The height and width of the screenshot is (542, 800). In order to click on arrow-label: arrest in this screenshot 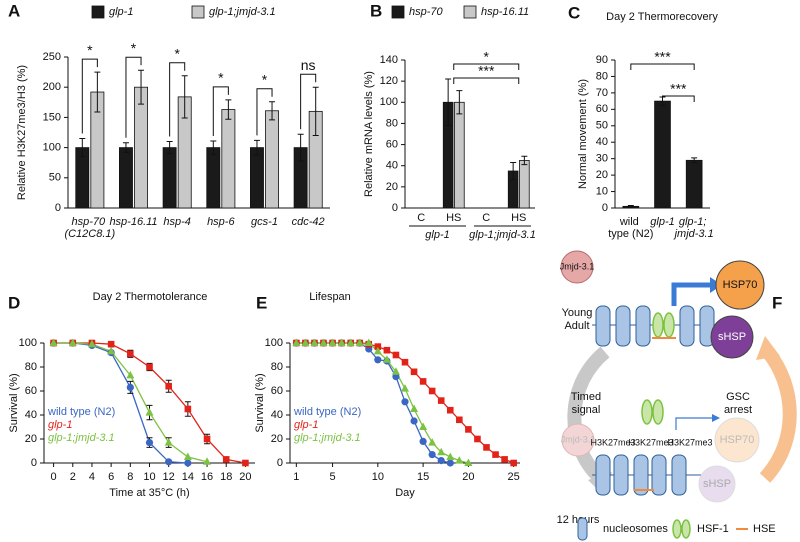, I will do `click(738, 410)`.